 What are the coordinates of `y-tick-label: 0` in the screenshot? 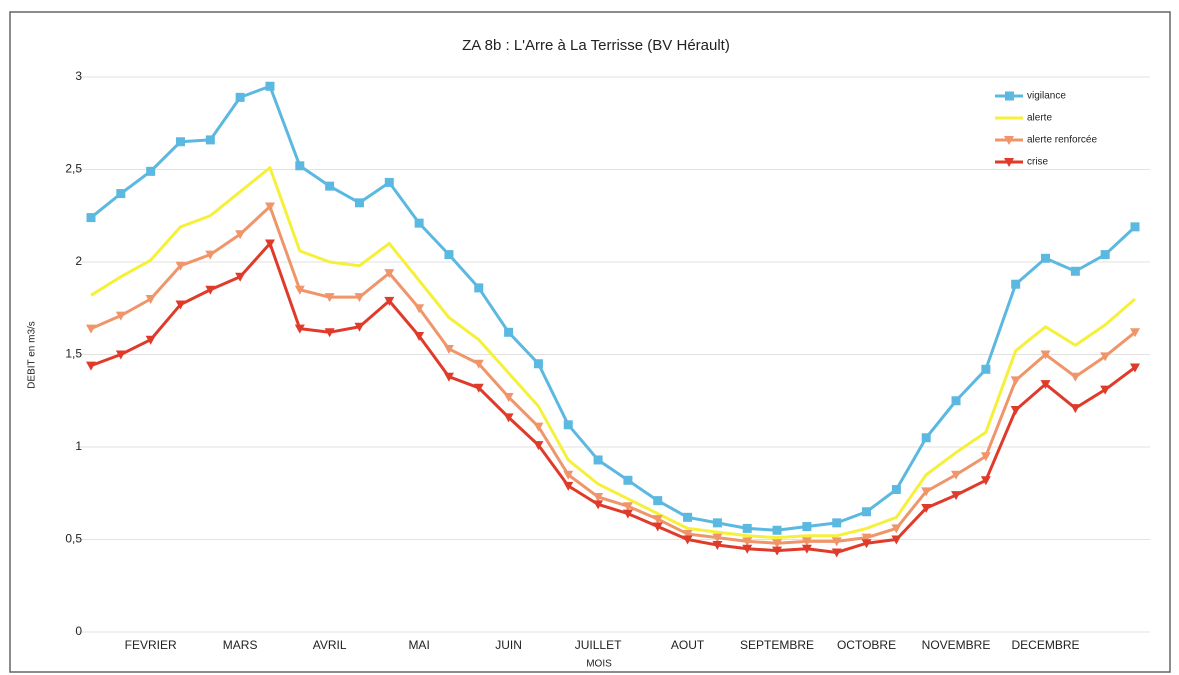 It's located at (78, 631).